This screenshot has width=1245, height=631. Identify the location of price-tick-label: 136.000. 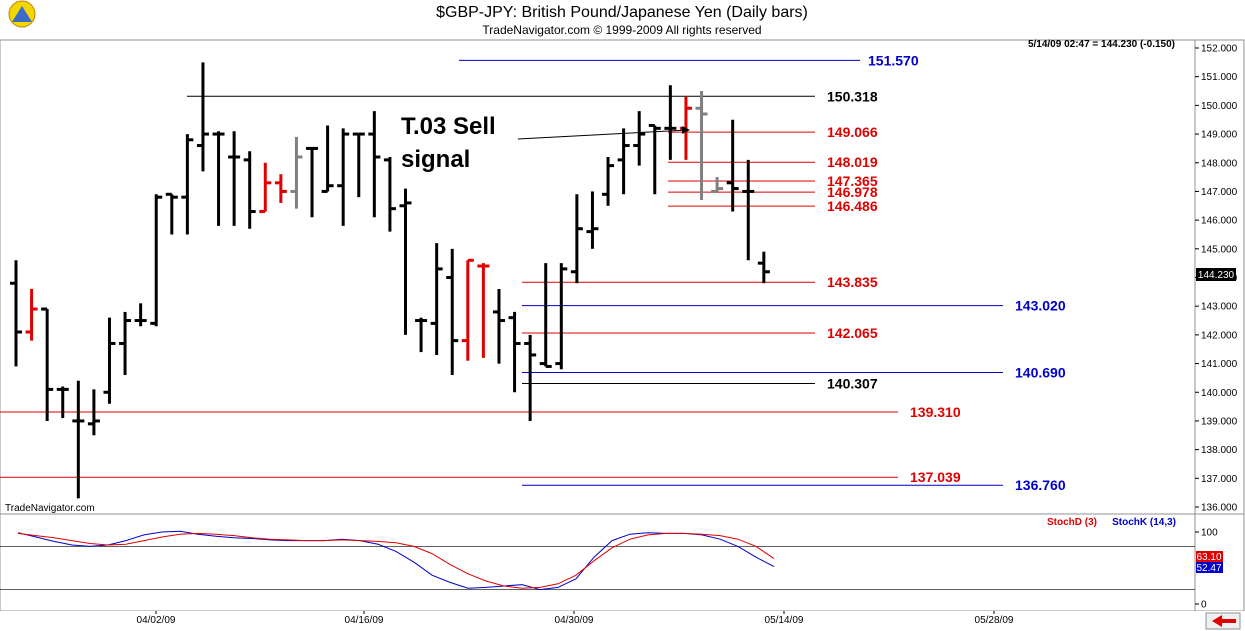
(1219, 508).